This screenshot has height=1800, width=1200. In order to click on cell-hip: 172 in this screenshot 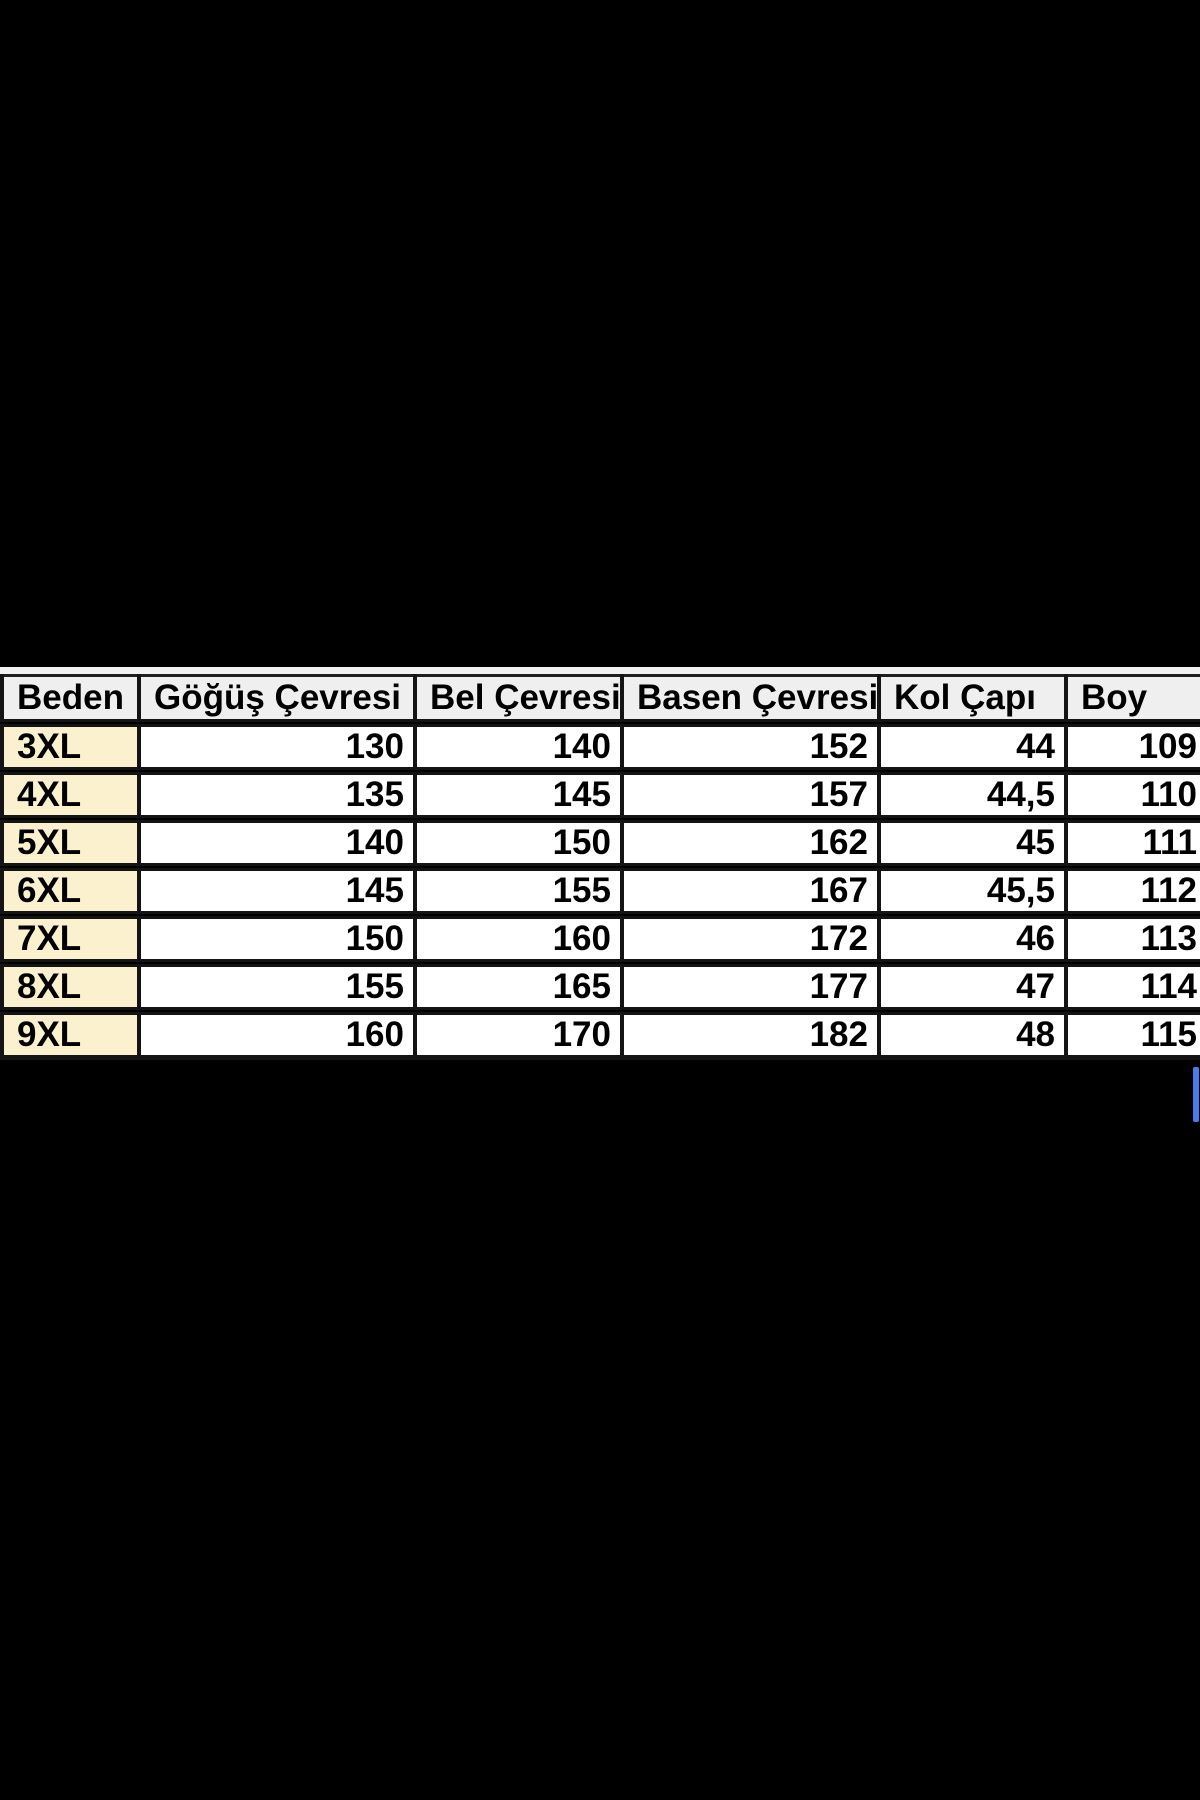, I will do `click(751, 940)`.